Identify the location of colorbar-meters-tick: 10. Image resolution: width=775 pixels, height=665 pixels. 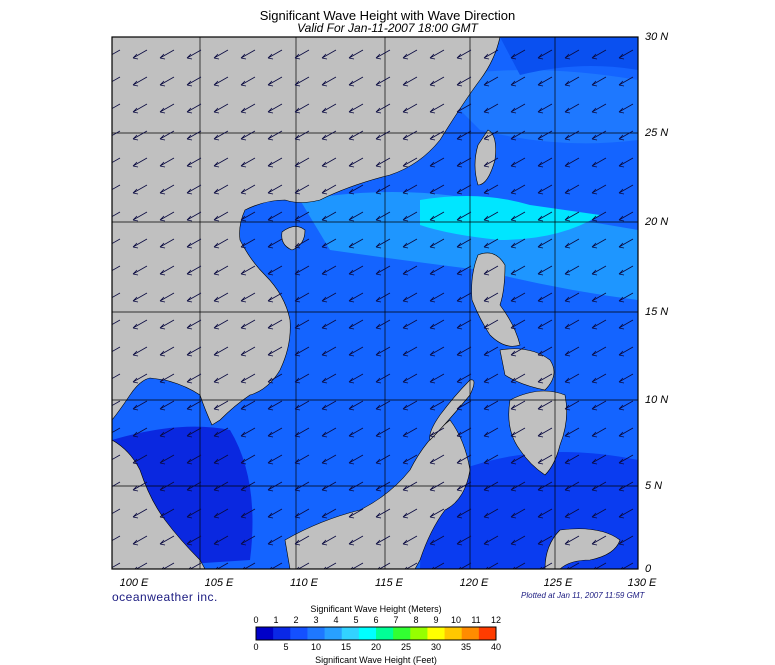
(455, 620).